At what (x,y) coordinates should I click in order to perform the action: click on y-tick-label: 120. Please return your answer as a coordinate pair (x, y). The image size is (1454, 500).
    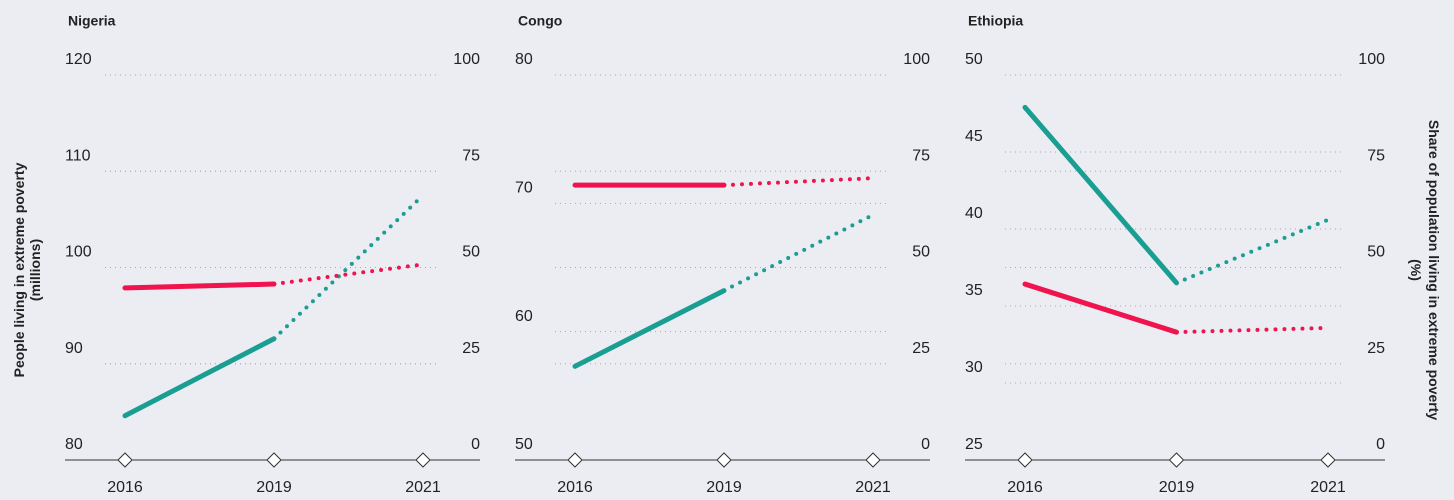
    Looking at the image, I should click on (78, 59).